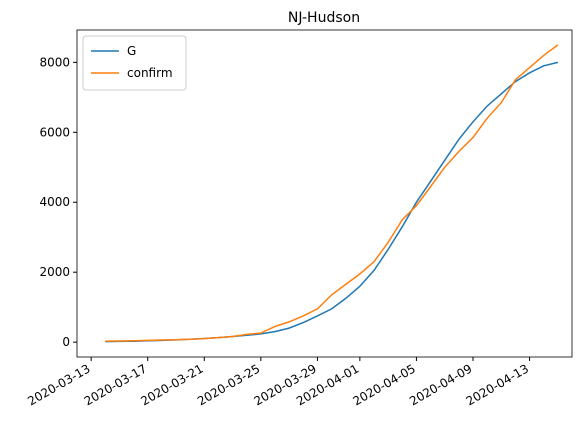 Image resolution: width=583 pixels, height=430 pixels. What do you see at coordinates (115, 384) in the screenshot?
I see `x-tick-label: 2020-03-17` at bounding box center [115, 384].